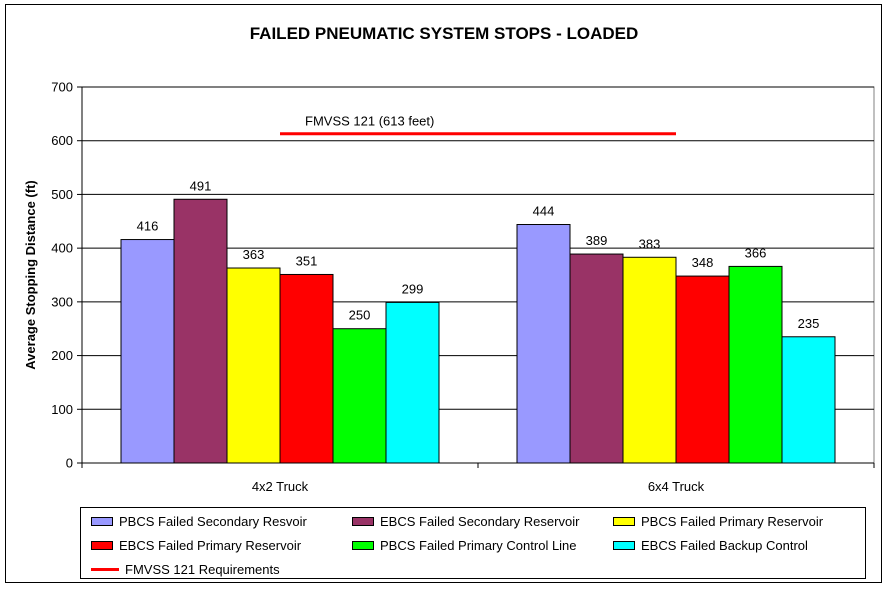 The image size is (888, 589). What do you see at coordinates (756, 252) in the screenshot?
I see `data-label: 366` at bounding box center [756, 252].